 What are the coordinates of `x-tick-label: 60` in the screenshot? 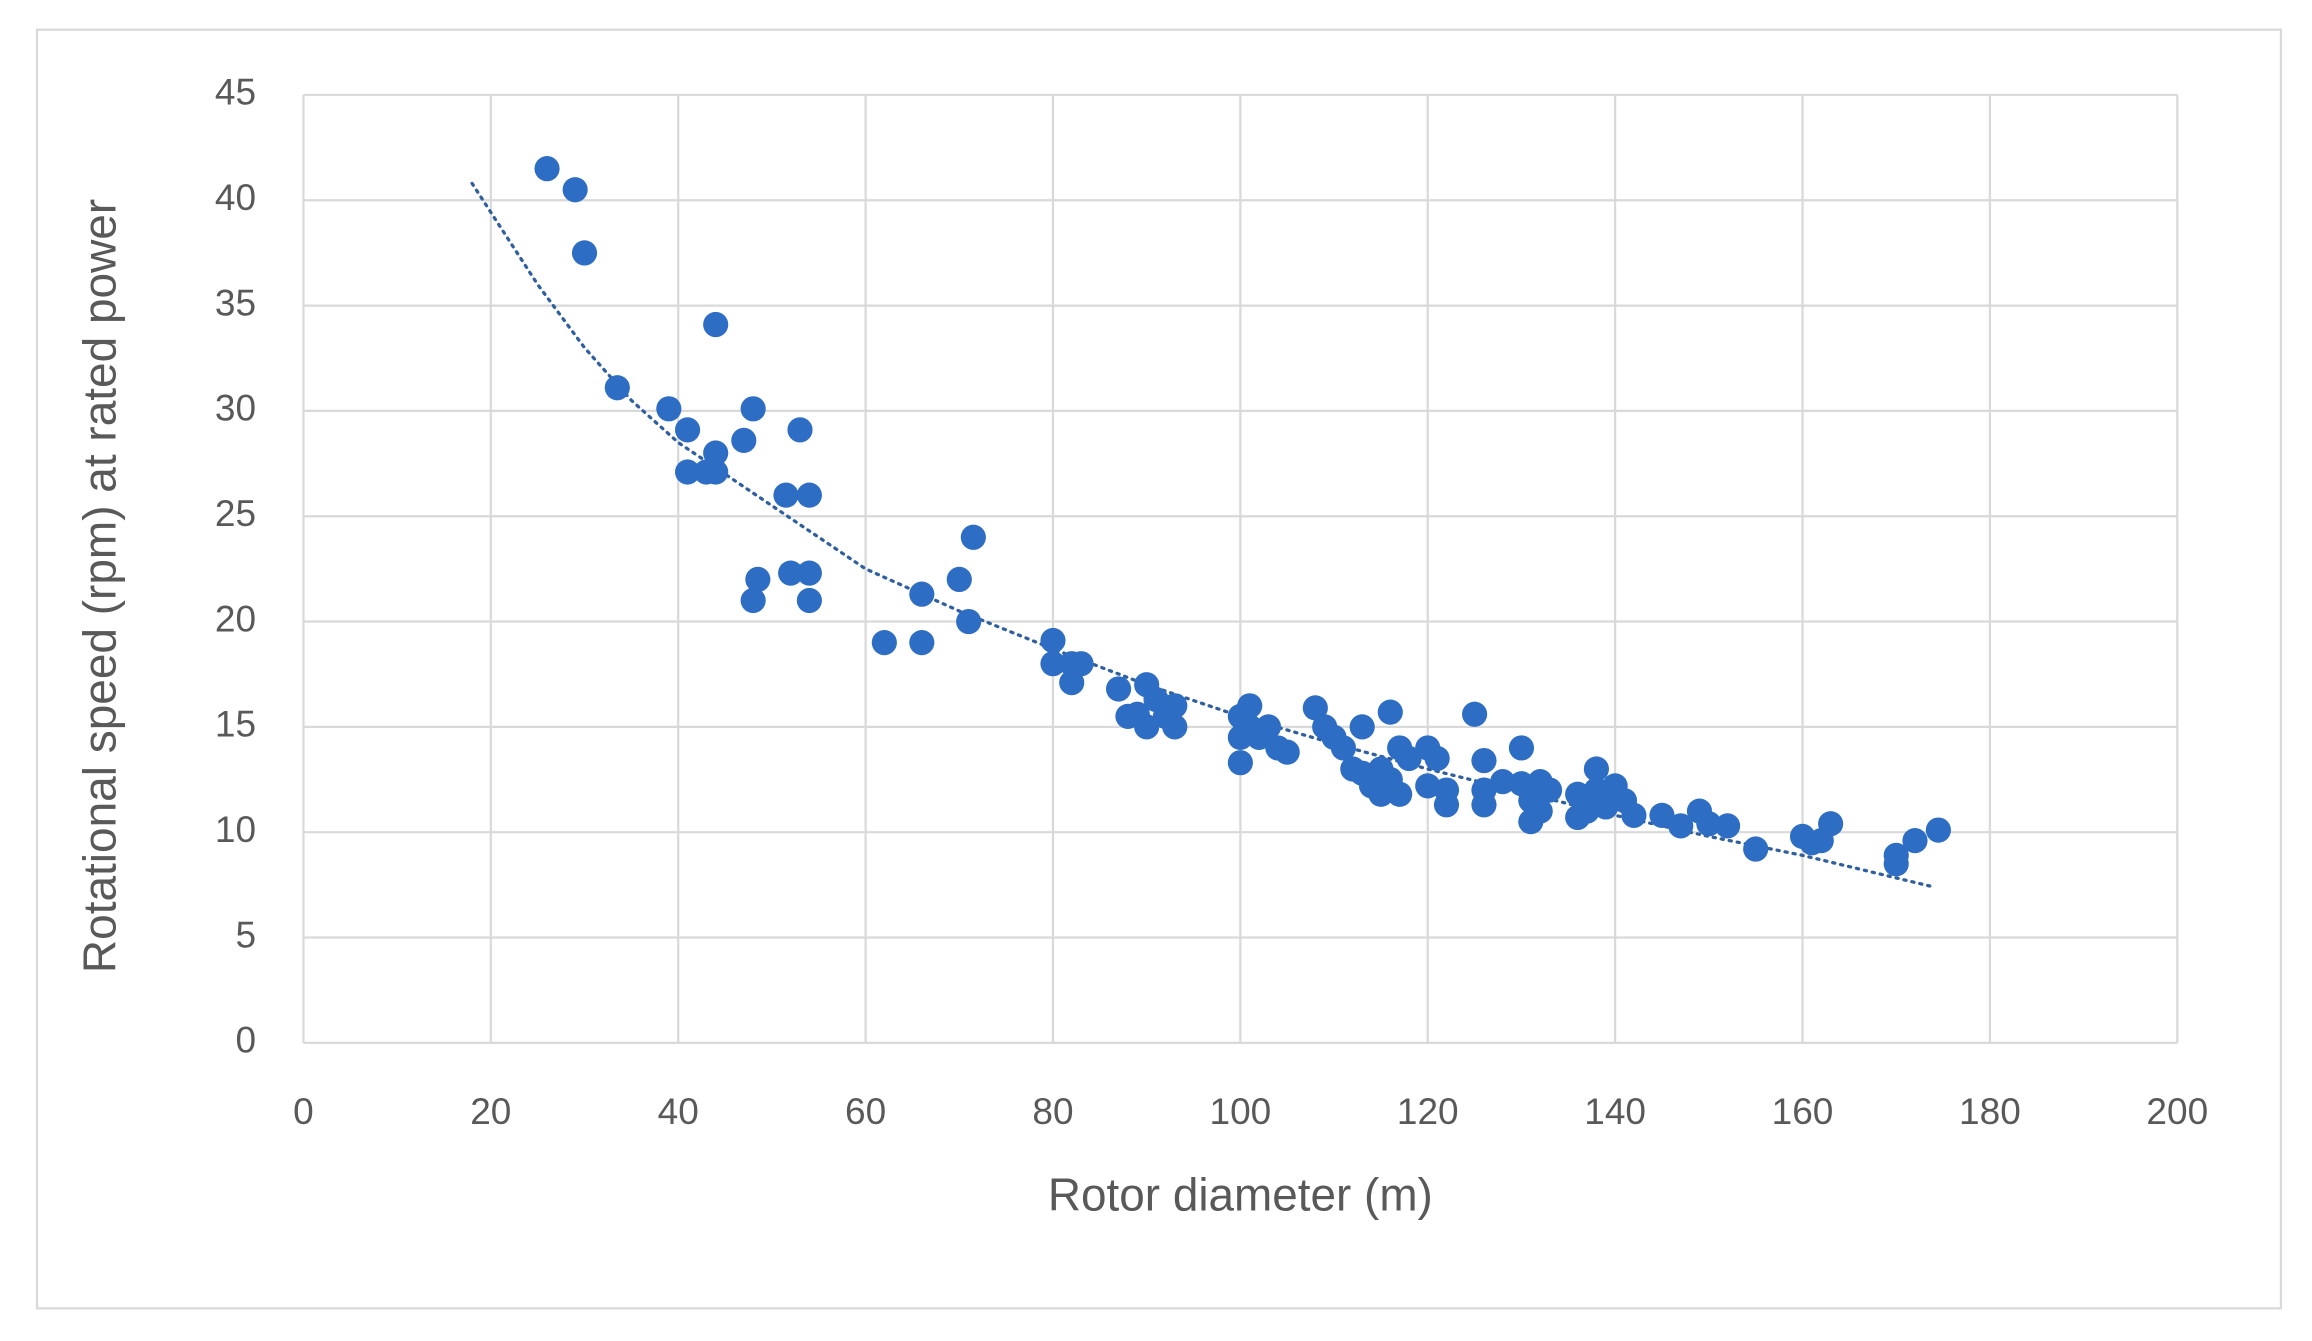 It's located at (865, 1111).